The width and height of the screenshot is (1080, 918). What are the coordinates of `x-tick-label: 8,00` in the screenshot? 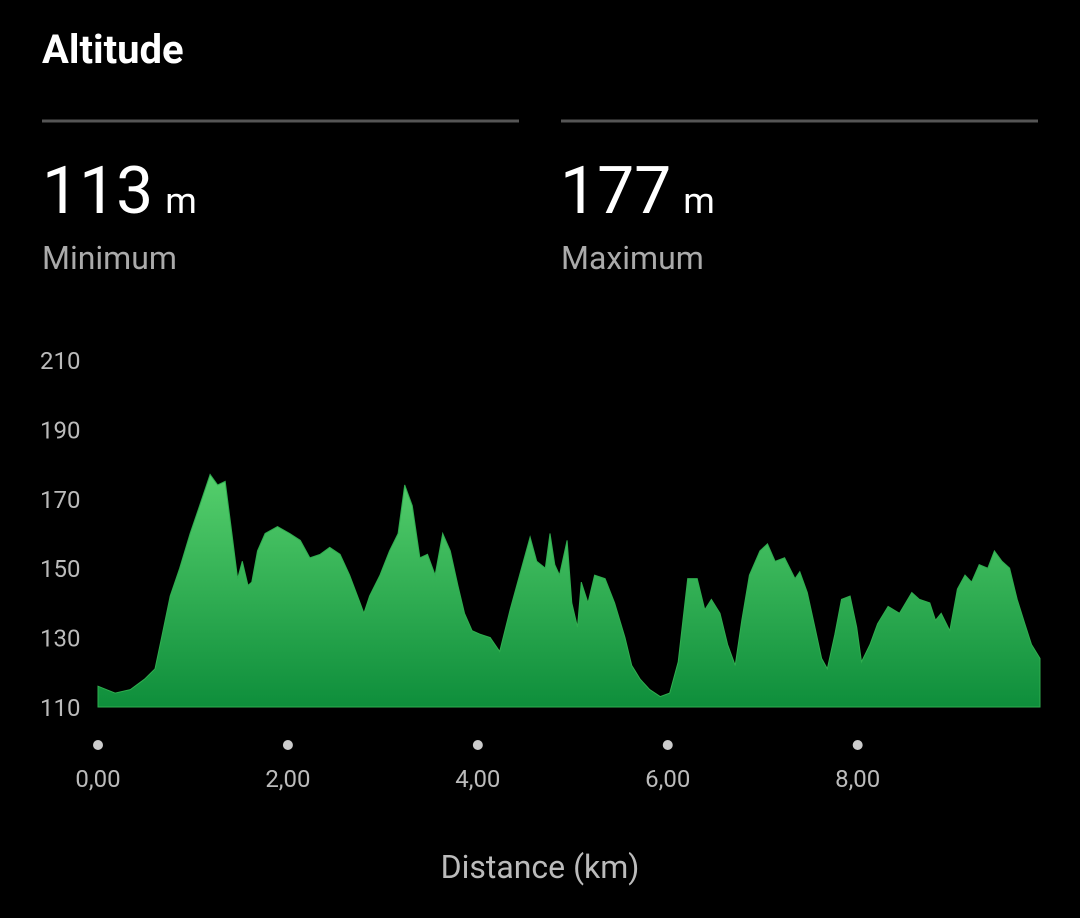 It's located at (857, 779).